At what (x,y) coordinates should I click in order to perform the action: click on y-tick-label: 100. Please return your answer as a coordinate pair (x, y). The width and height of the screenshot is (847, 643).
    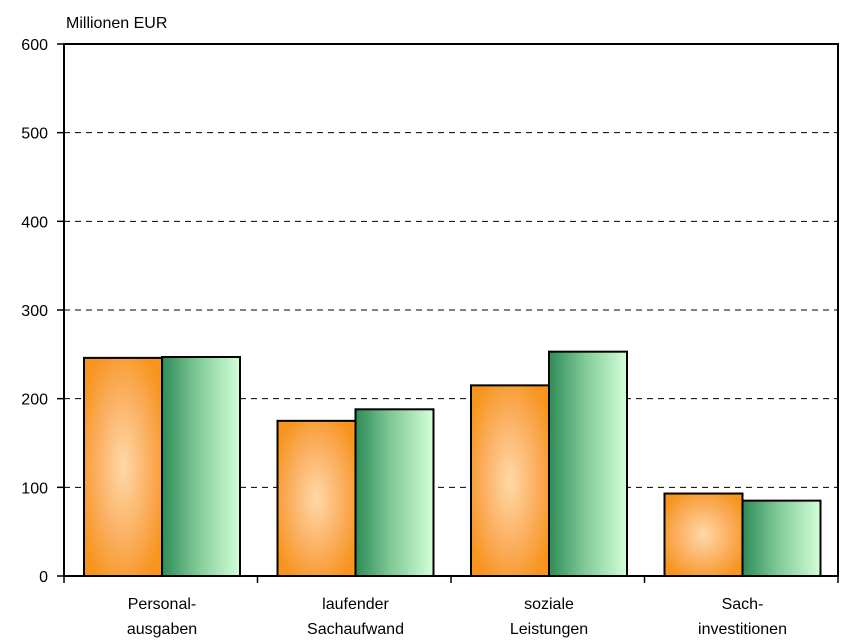
    Looking at the image, I should click on (34, 488).